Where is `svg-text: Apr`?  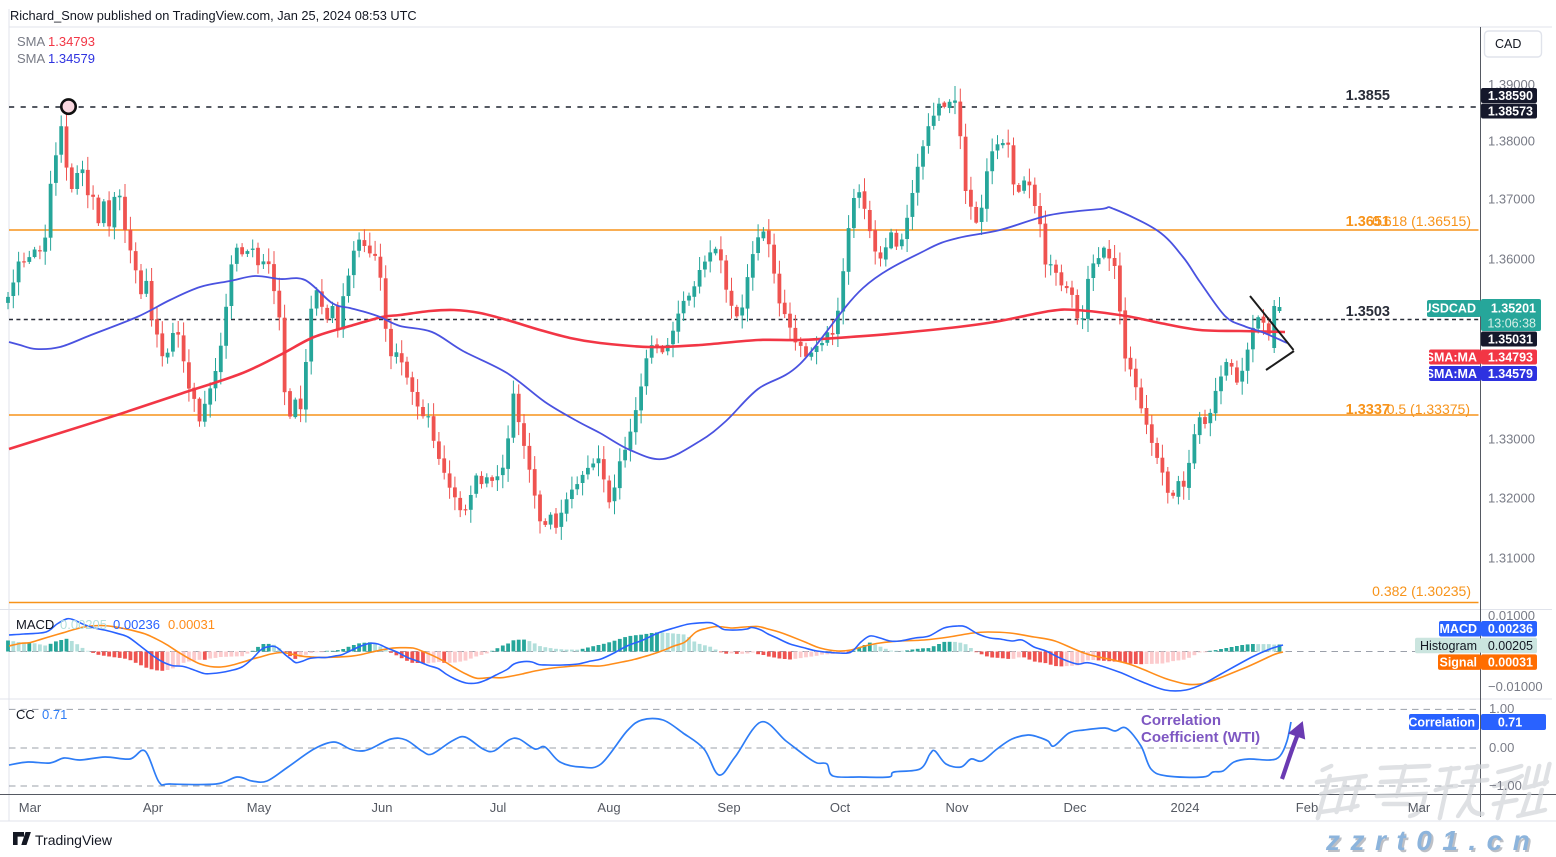 svg-text: Apr is located at coordinates (153, 807).